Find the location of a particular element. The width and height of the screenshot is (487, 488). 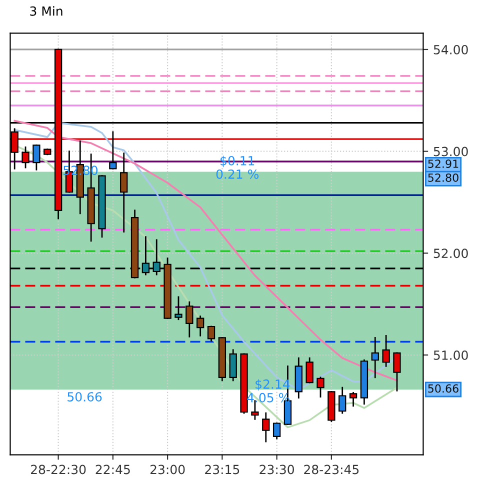

x-tick-label: 23:00 is located at coordinates (167, 469).